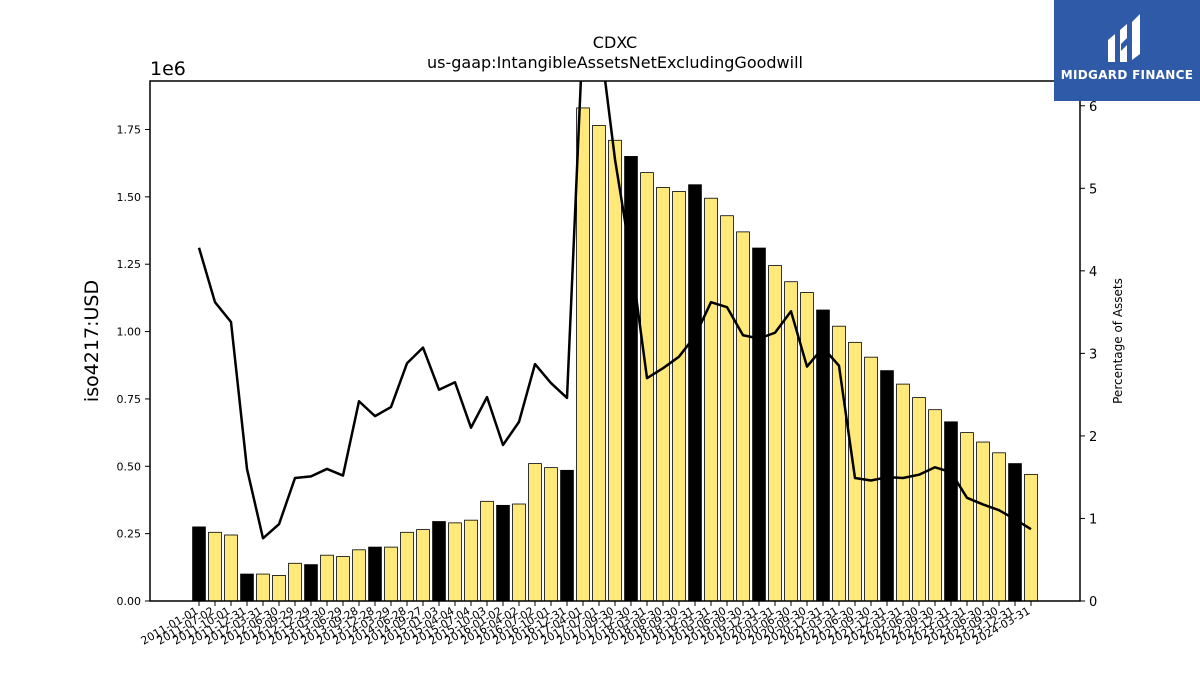 The image size is (1200, 675). What do you see at coordinates (1093, 602) in the screenshot?
I see `y2-tick-label: 0` at bounding box center [1093, 602].